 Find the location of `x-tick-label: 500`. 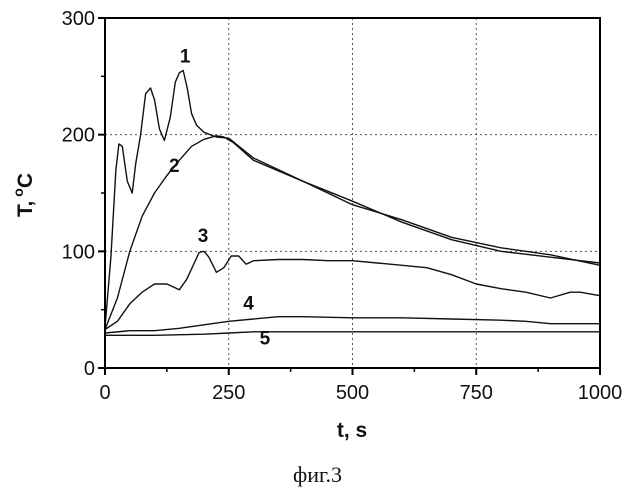

x-tick-label: 500 is located at coordinates (352, 393).